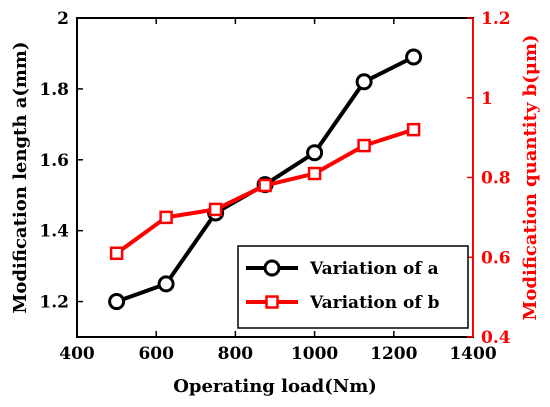 This screenshot has width=550, height=407. What do you see at coordinates (496, 179) in the screenshot?
I see `right-y-tick-label: 0.8` at bounding box center [496, 179].